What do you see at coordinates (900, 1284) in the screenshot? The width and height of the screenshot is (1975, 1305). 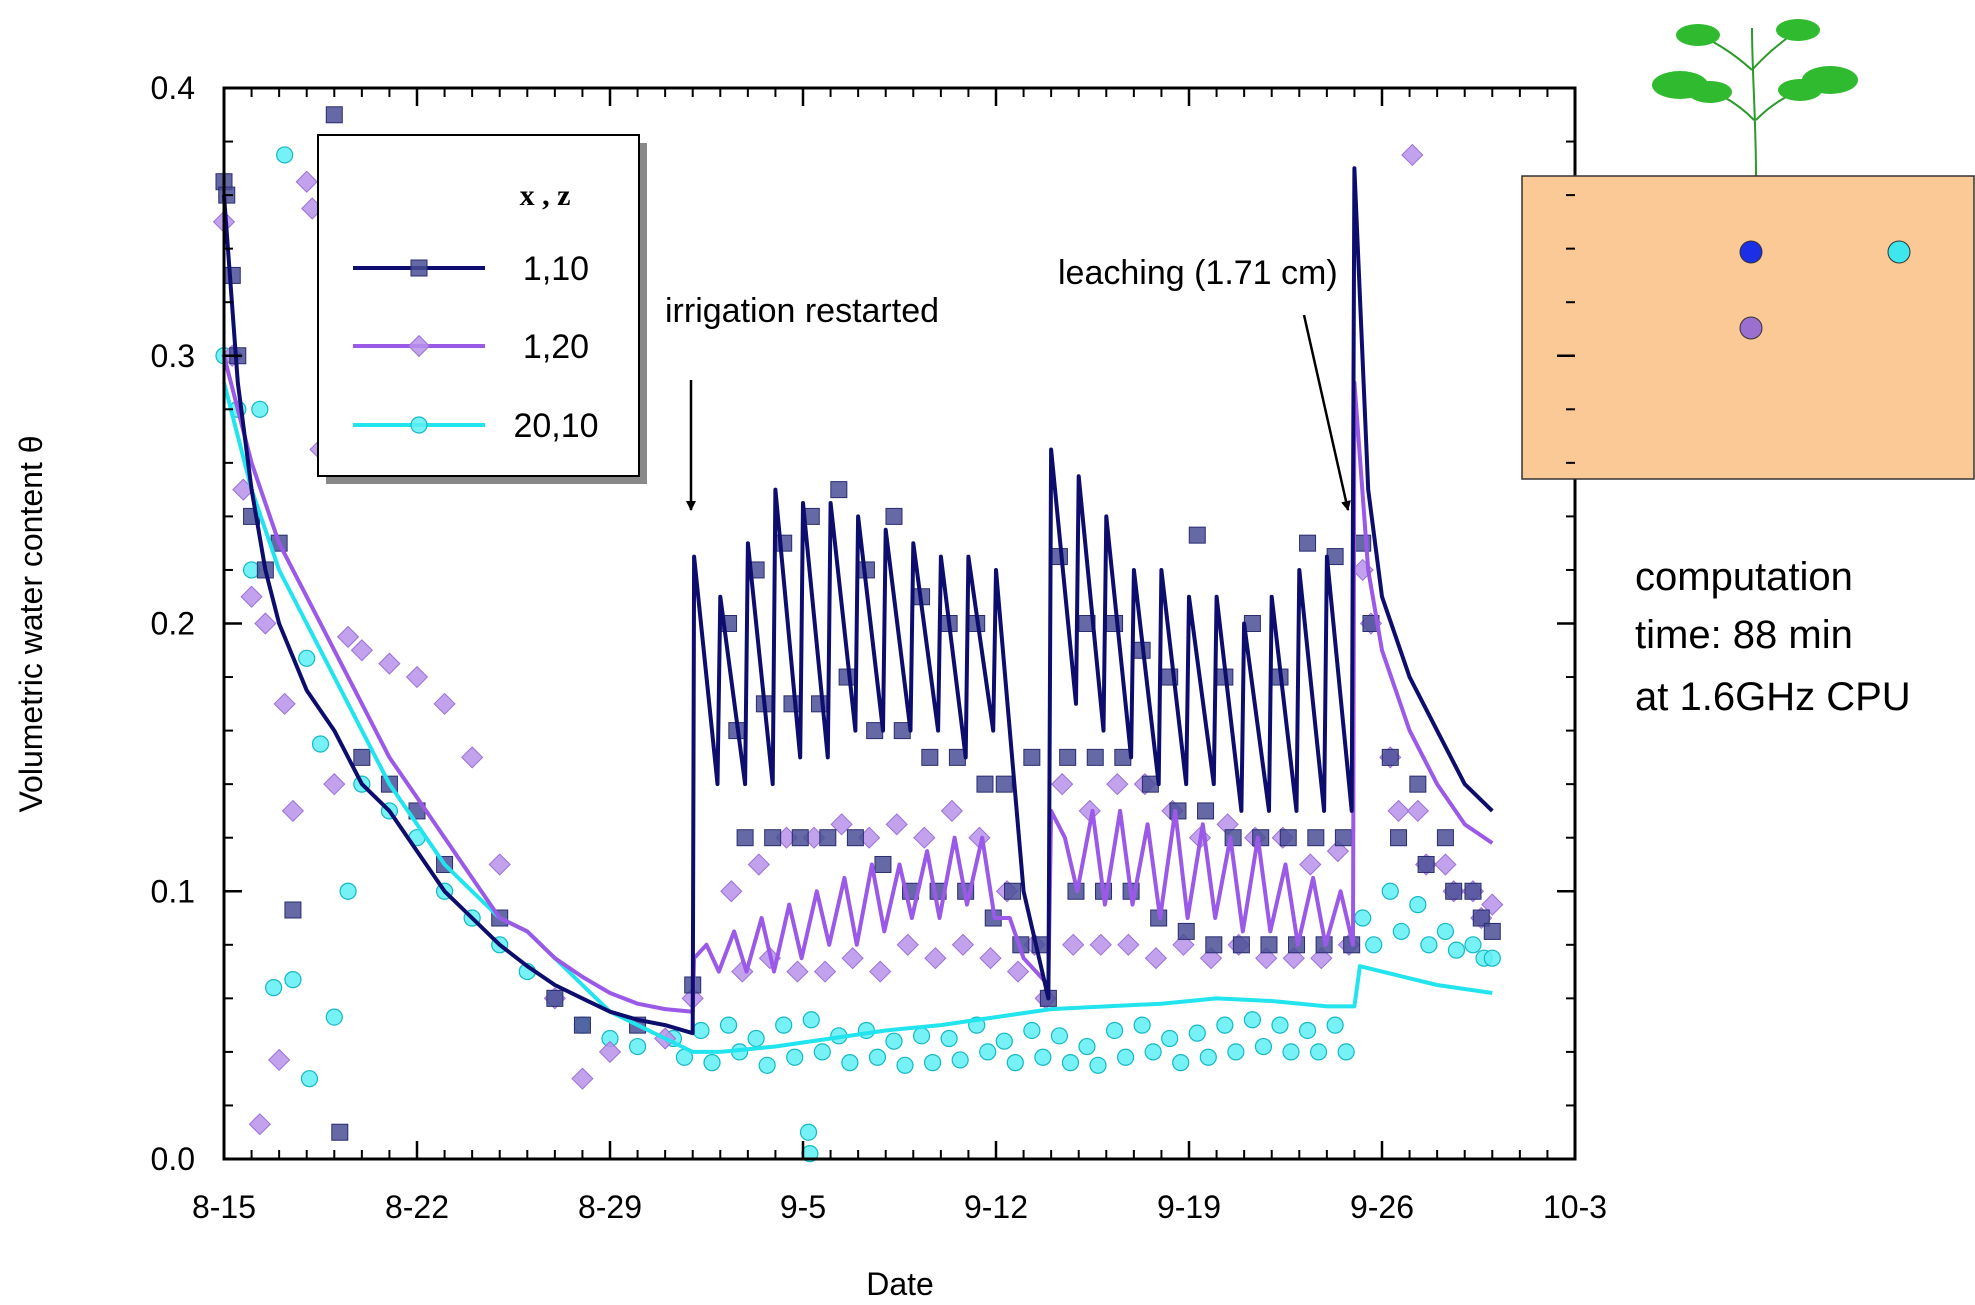 I see `x-axis-label: Date` at bounding box center [900, 1284].